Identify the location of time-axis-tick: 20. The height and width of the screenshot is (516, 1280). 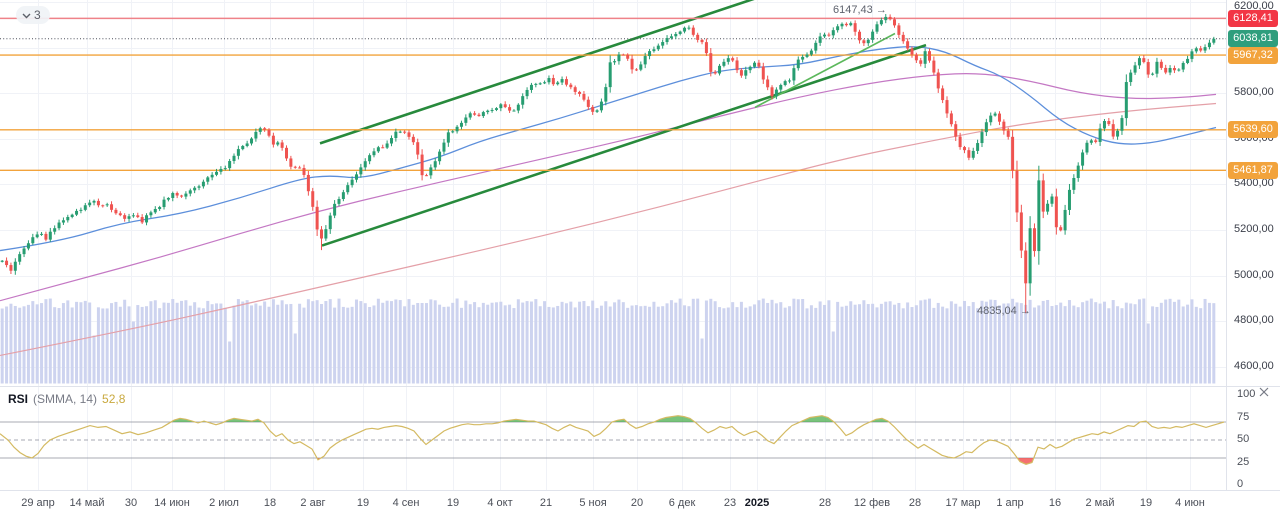
(637, 503).